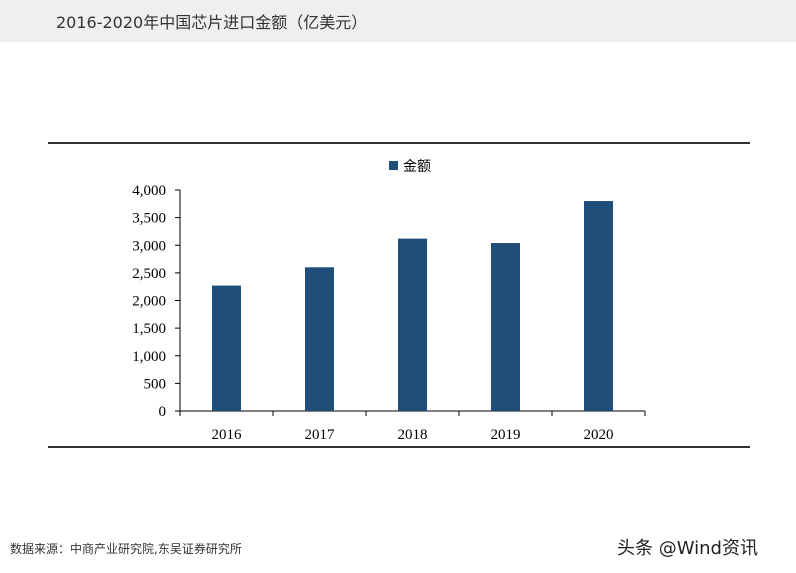  I want to click on bar-2020, so click(598, 306).